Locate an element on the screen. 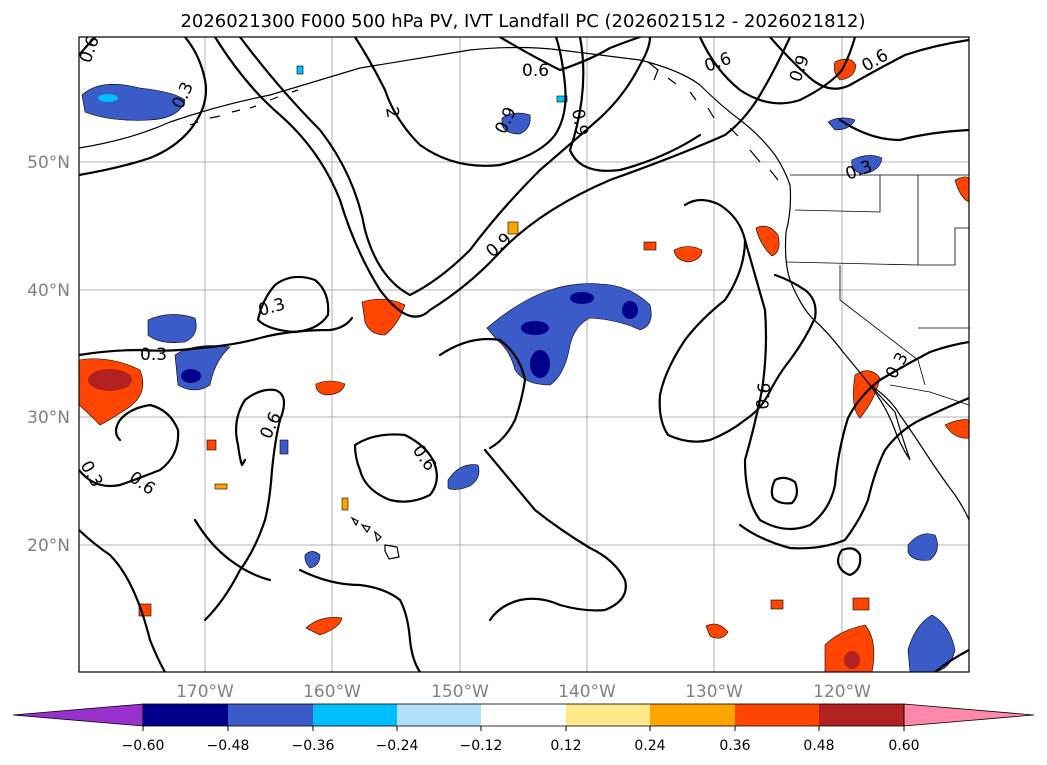  contour-06-southcentral is located at coordinates (244, 505).